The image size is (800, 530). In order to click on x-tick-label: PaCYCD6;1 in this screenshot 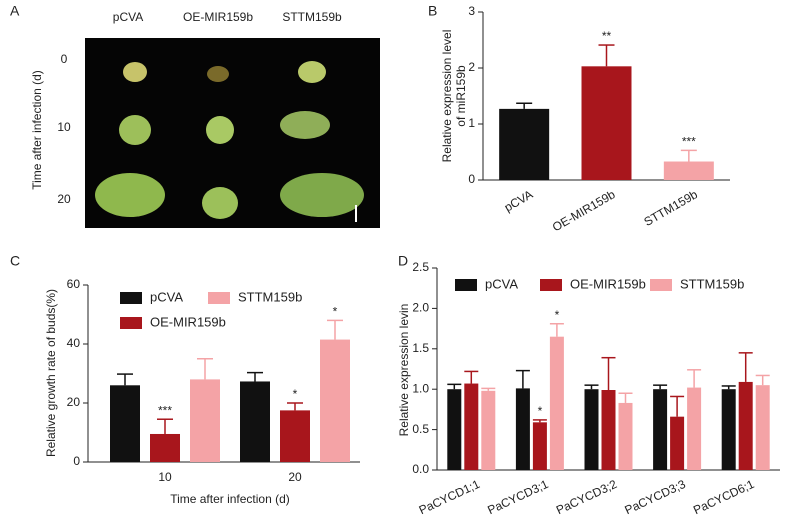, I will do `click(723, 497)`.